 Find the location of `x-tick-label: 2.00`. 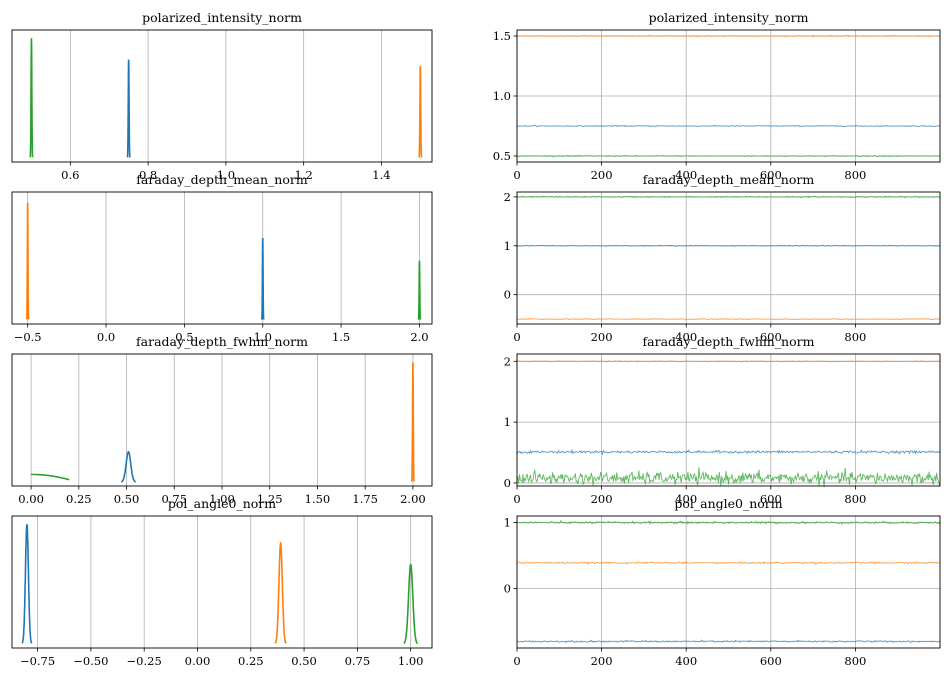

x-tick-label: 2.00 is located at coordinates (413, 499).